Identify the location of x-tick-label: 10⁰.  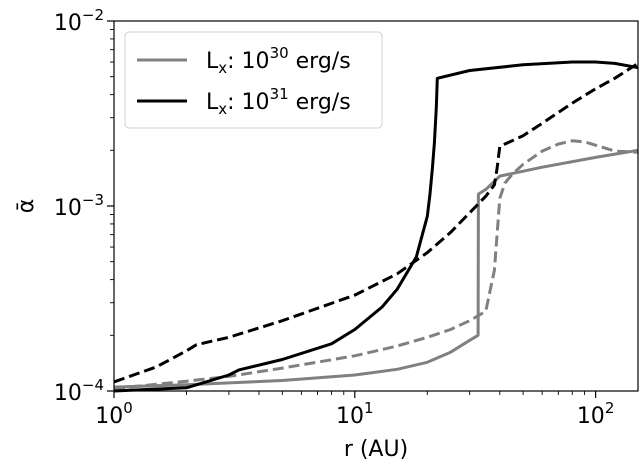
(114, 414).